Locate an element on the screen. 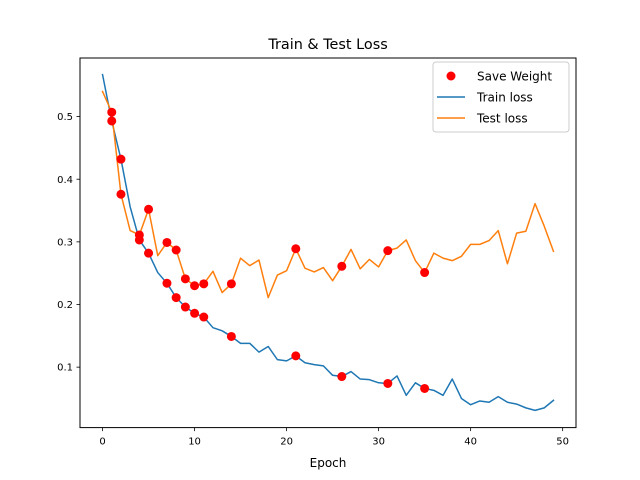  legend-label-test-loss: Test loss is located at coordinates (502, 119).